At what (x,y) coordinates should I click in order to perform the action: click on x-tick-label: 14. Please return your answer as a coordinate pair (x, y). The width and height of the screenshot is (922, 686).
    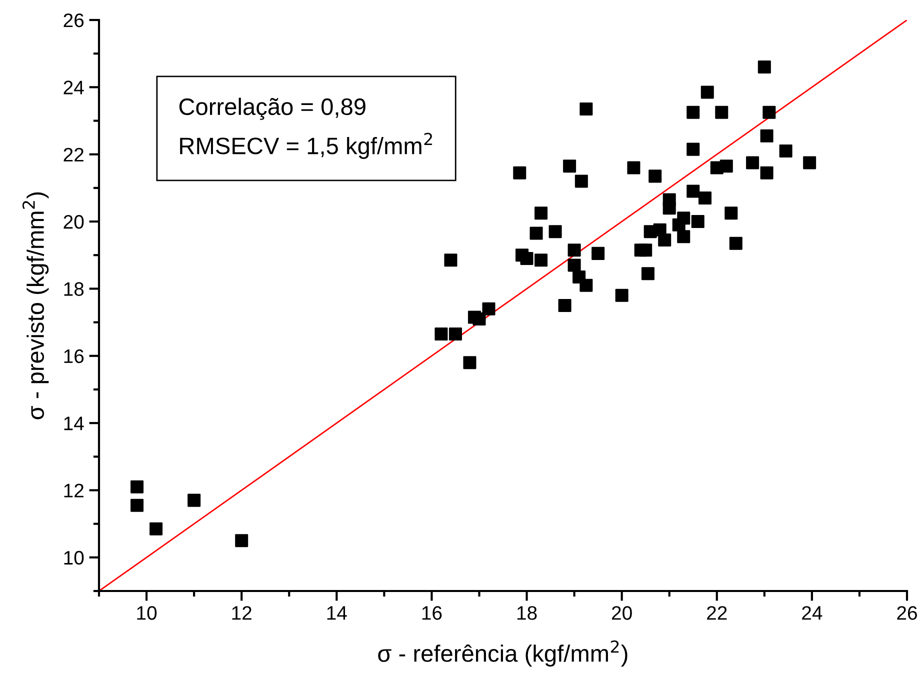
    Looking at the image, I should click on (337, 613).